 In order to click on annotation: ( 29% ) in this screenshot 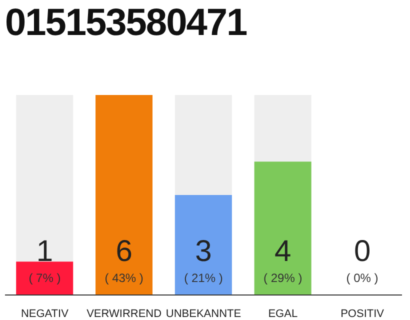, I will do `click(283, 278)`.